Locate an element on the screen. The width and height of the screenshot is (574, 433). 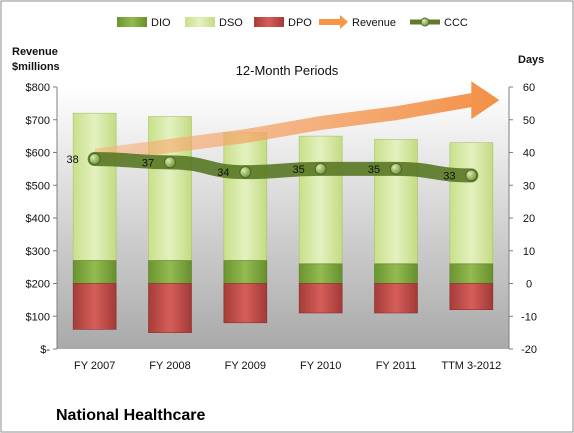
left-tick-label-7: $700 is located at coordinates (38, 121).